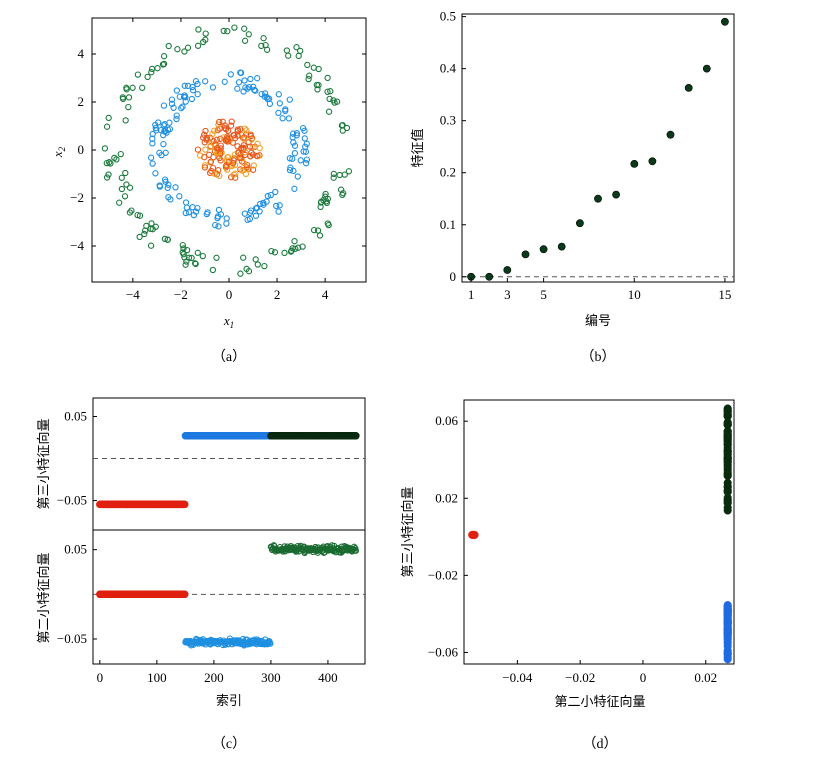 The height and width of the screenshot is (774, 839). Describe the element at coordinates (543, 294) in the screenshot. I see `x-tick-label: 5` at that location.